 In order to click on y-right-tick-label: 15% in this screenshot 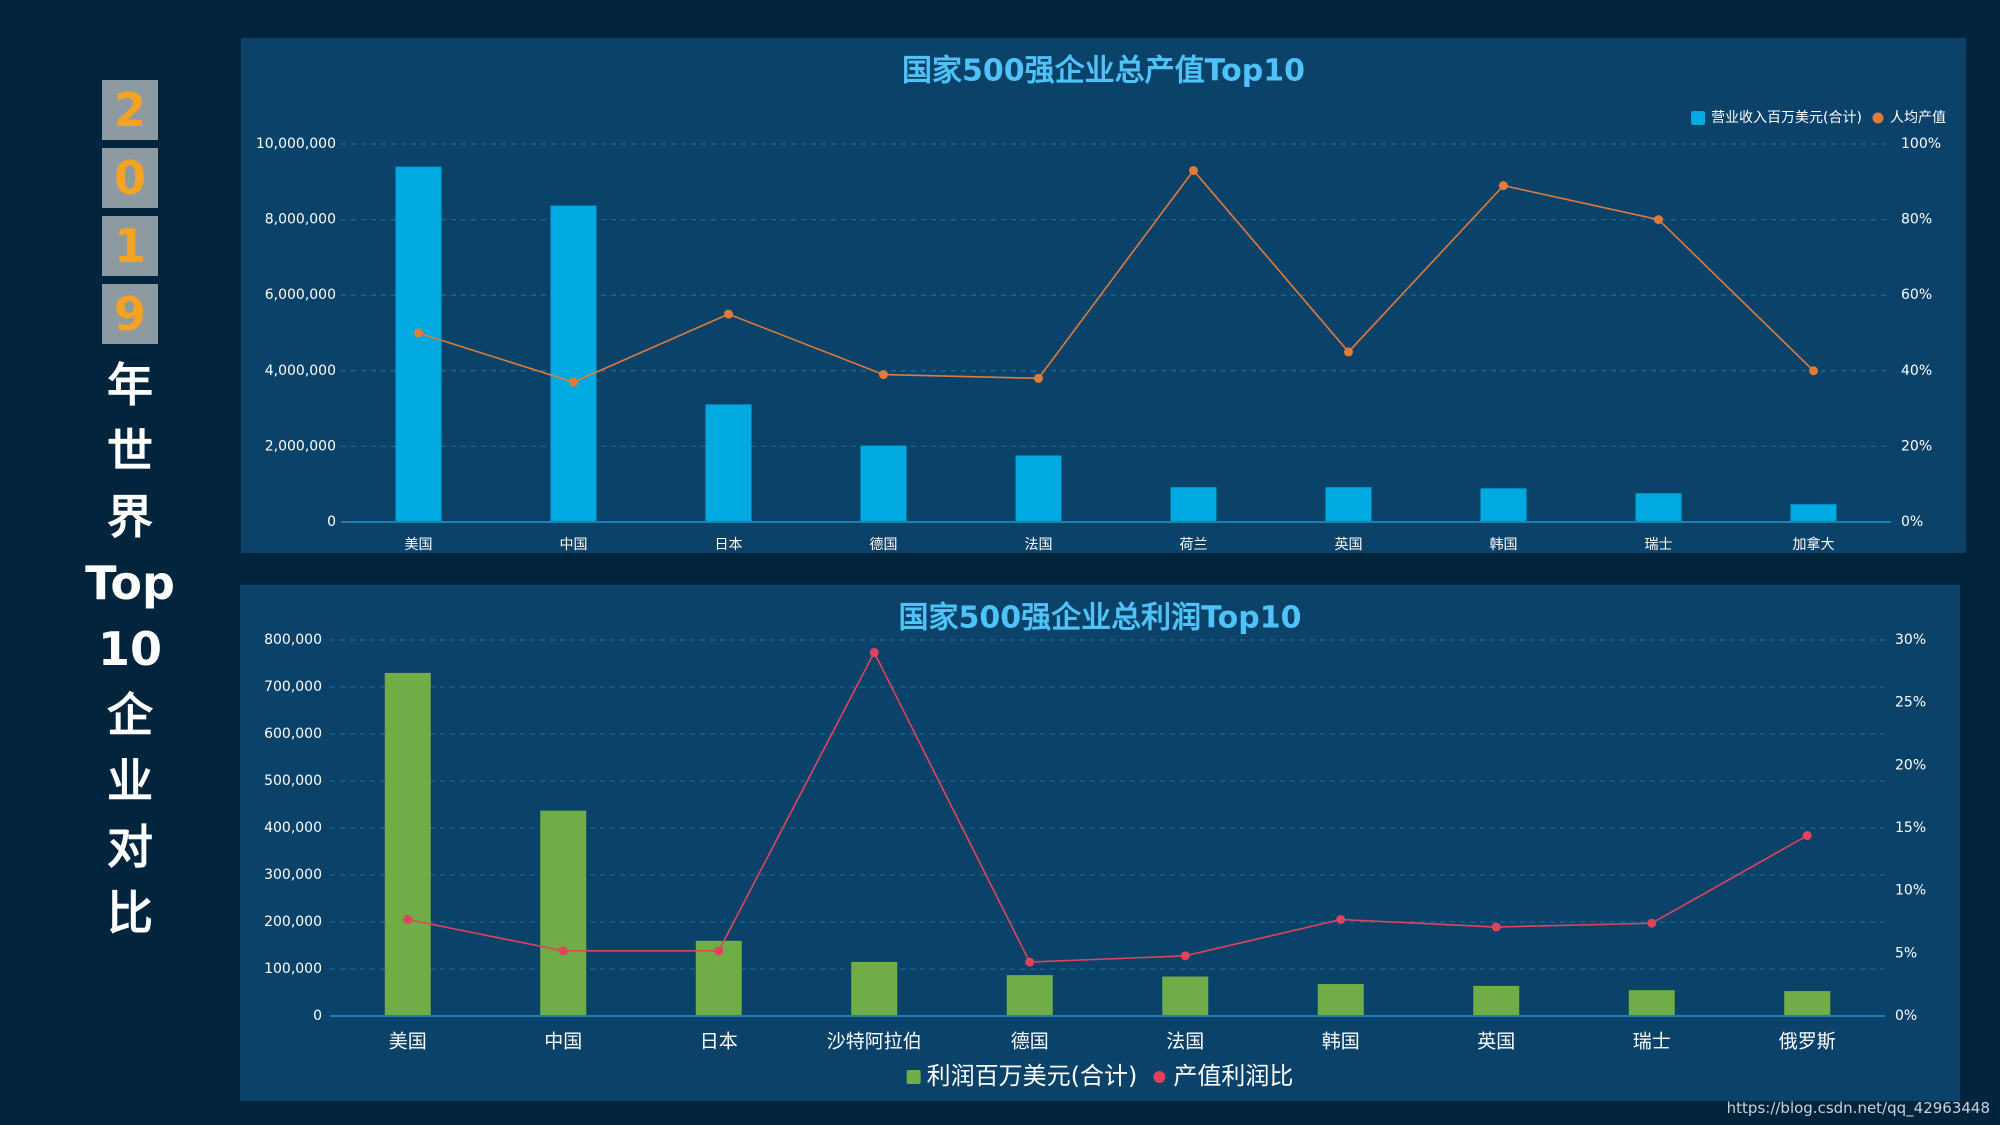, I will do `click(1910, 828)`.